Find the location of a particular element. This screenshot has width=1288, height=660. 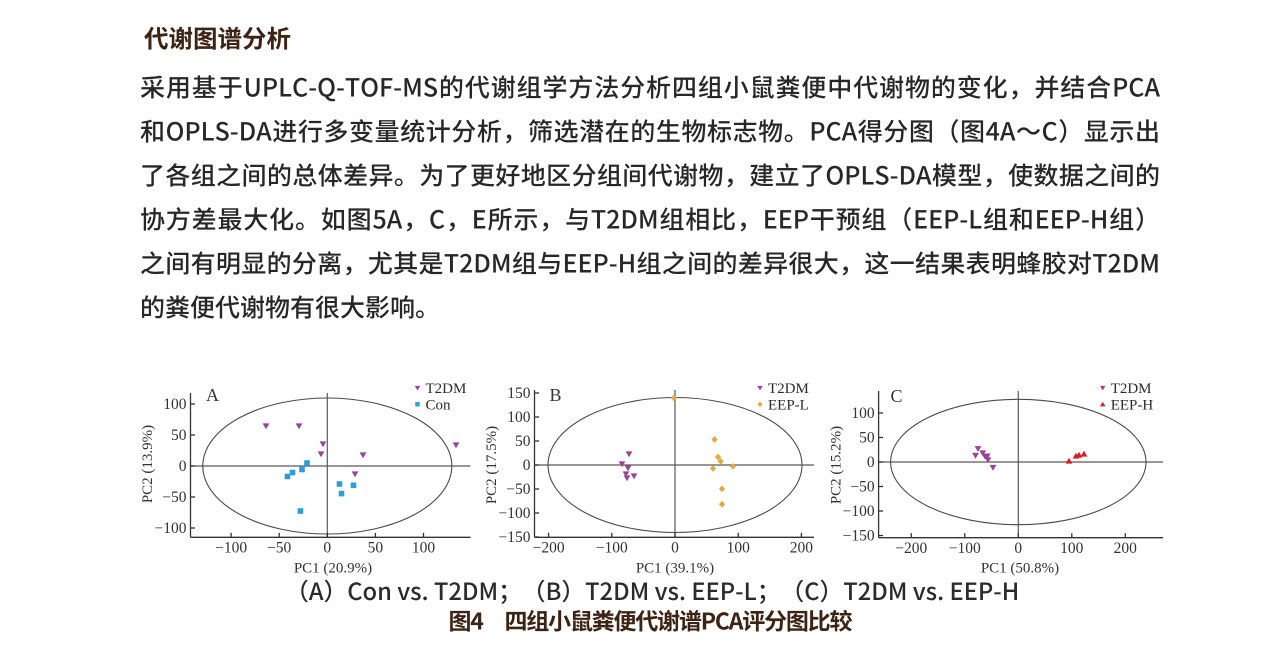

svg-text: EEP-L is located at coordinates (788, 405).